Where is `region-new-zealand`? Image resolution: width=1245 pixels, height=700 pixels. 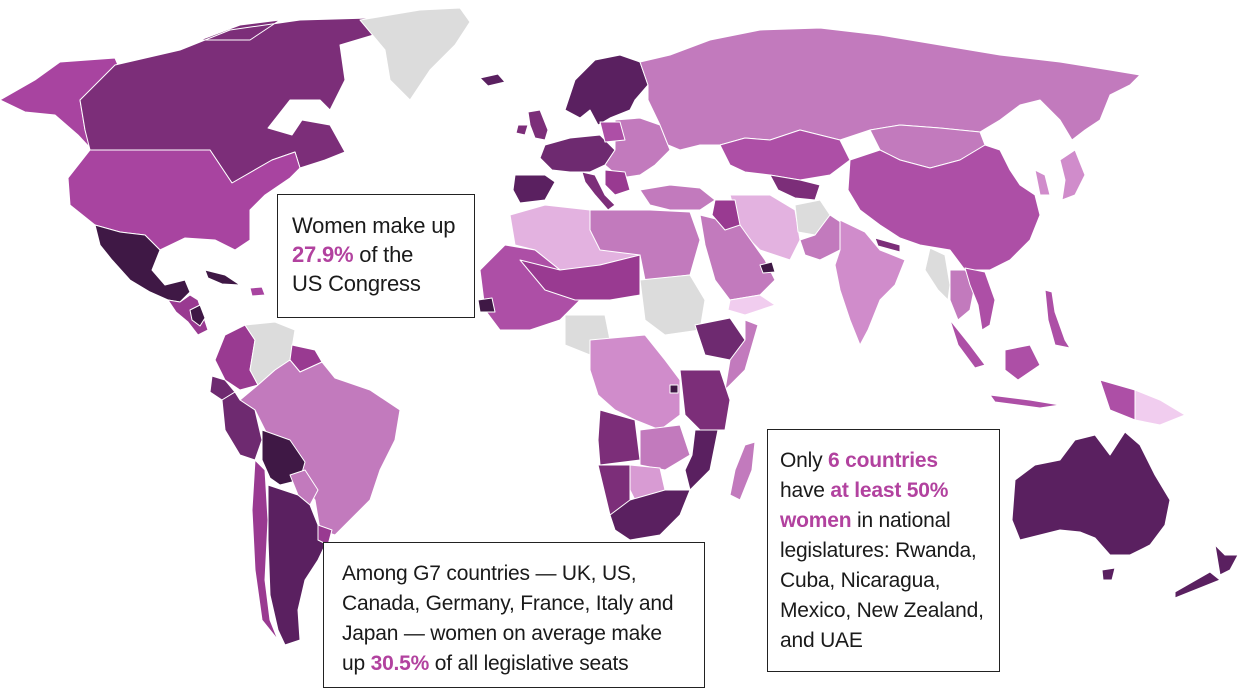
region-new-zealand is located at coordinates (1206, 571).